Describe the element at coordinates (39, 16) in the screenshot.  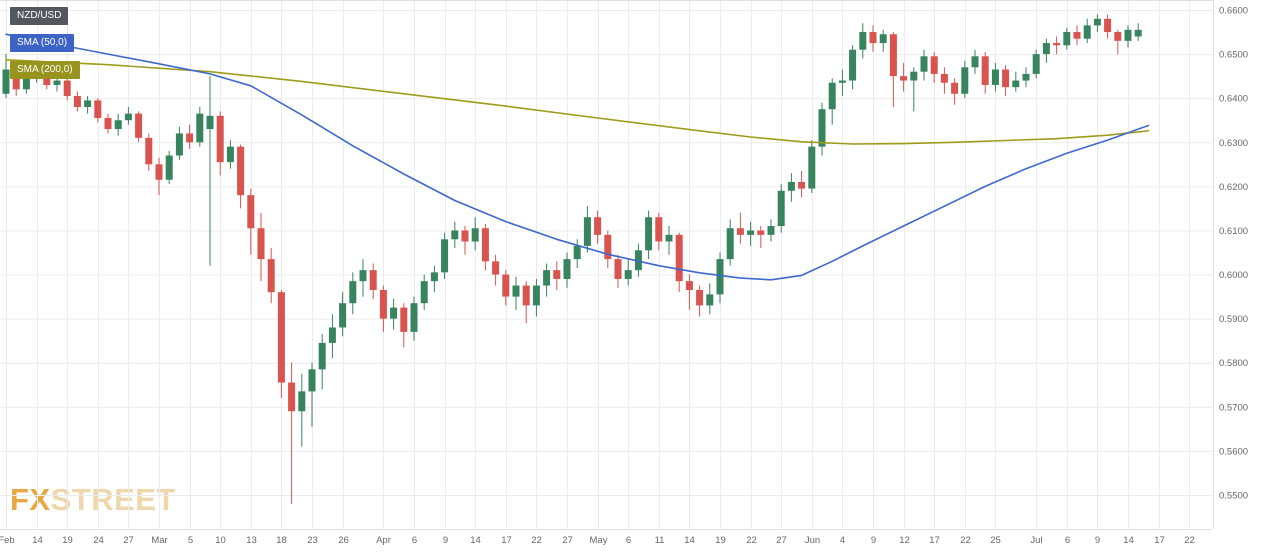
I see `symbol-badge: NZD/USD` at that location.